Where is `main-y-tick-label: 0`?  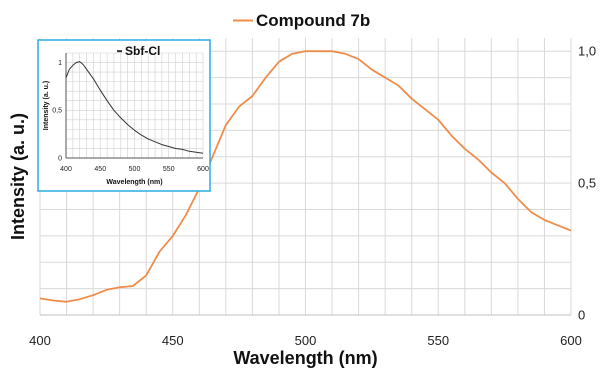 main-y-tick-label: 0 is located at coordinates (581, 315).